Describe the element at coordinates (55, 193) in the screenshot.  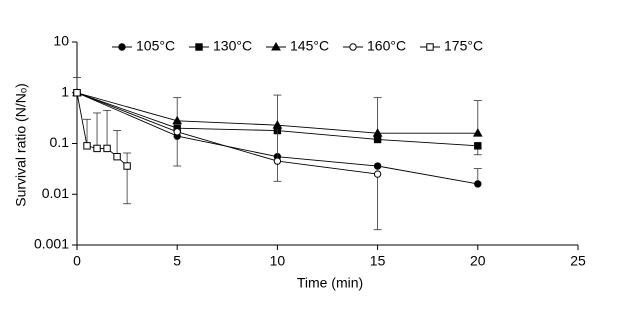
I see `y-tick-label: 0.01` at that location.